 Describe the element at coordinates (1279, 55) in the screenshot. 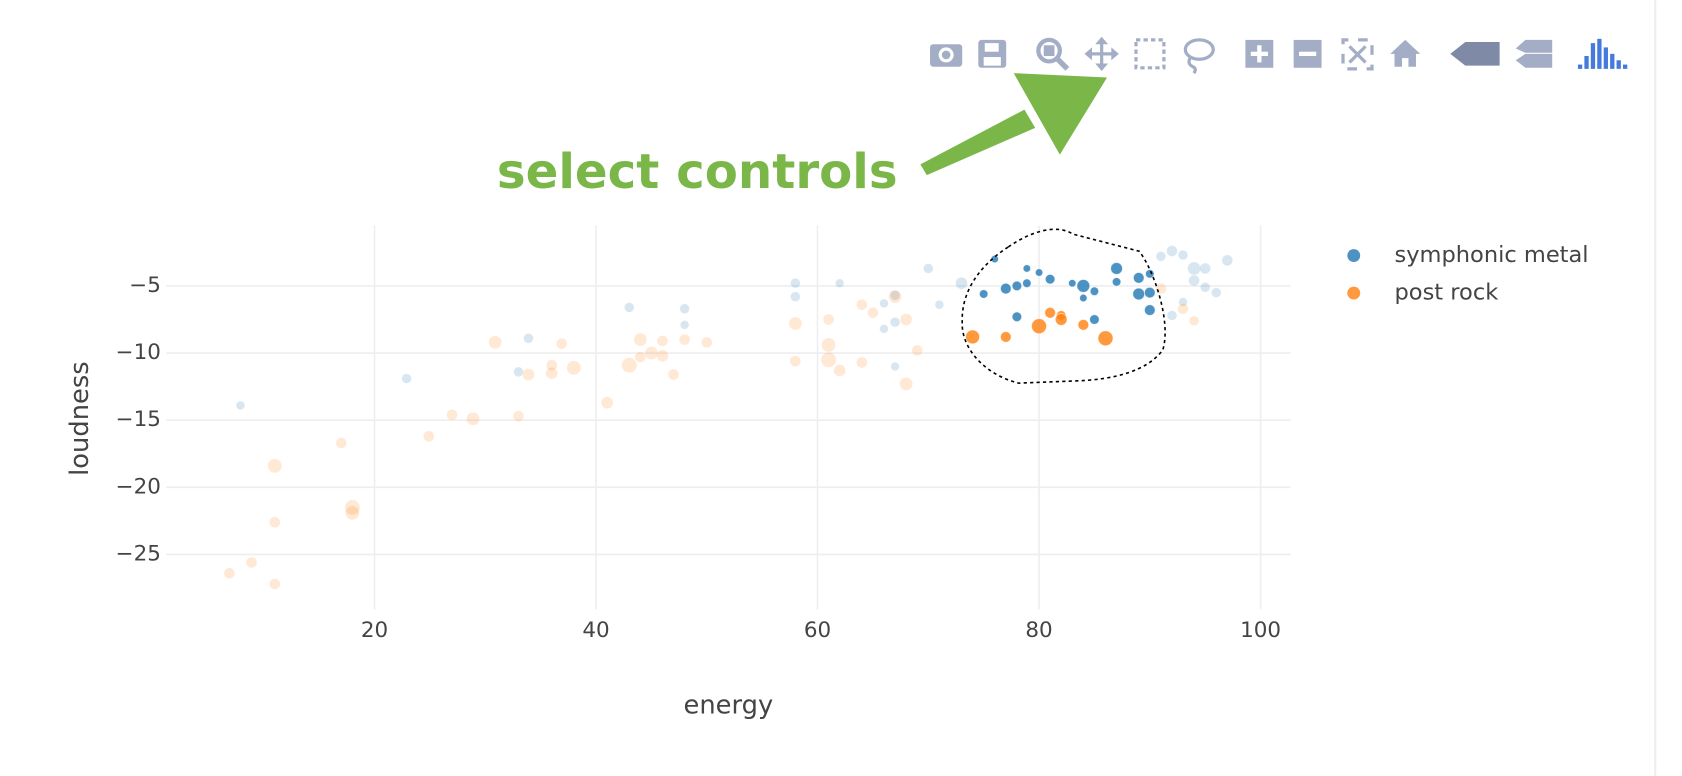

I see `modebar` at that location.